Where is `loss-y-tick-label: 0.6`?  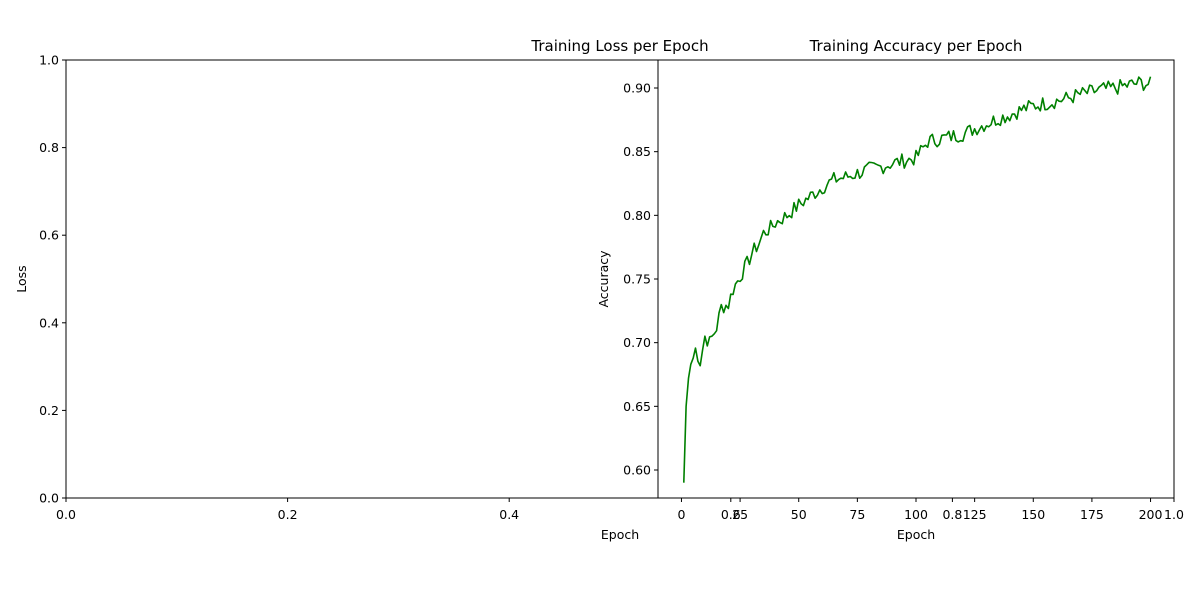
loss-y-tick-label: 0.6 is located at coordinates (49, 235).